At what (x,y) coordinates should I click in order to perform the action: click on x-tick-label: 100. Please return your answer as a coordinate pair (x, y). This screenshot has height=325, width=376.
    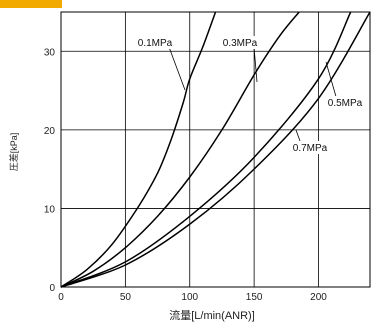
    Looking at the image, I should click on (189, 297).